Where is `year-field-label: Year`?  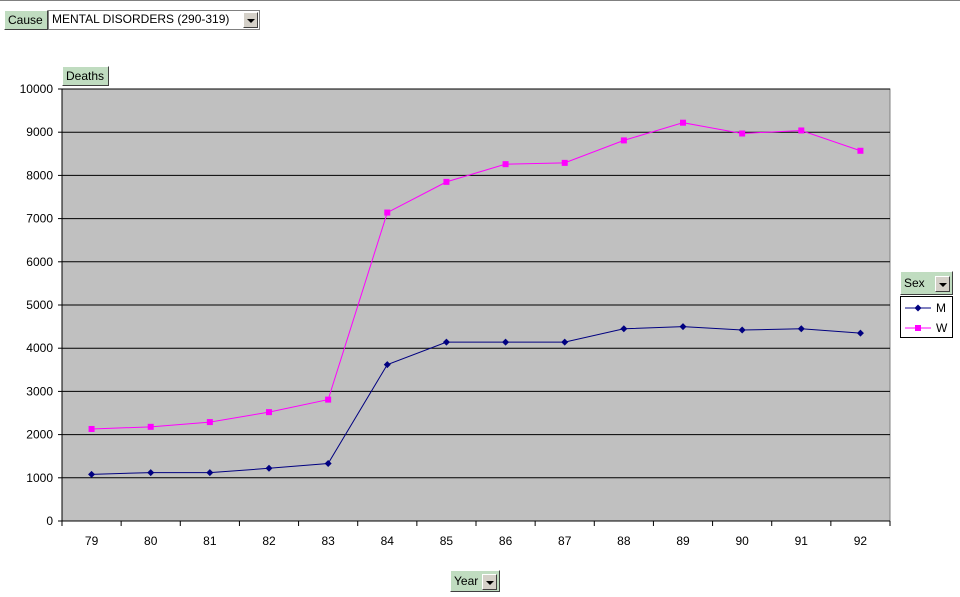 year-field-label: Year is located at coordinates (466, 581).